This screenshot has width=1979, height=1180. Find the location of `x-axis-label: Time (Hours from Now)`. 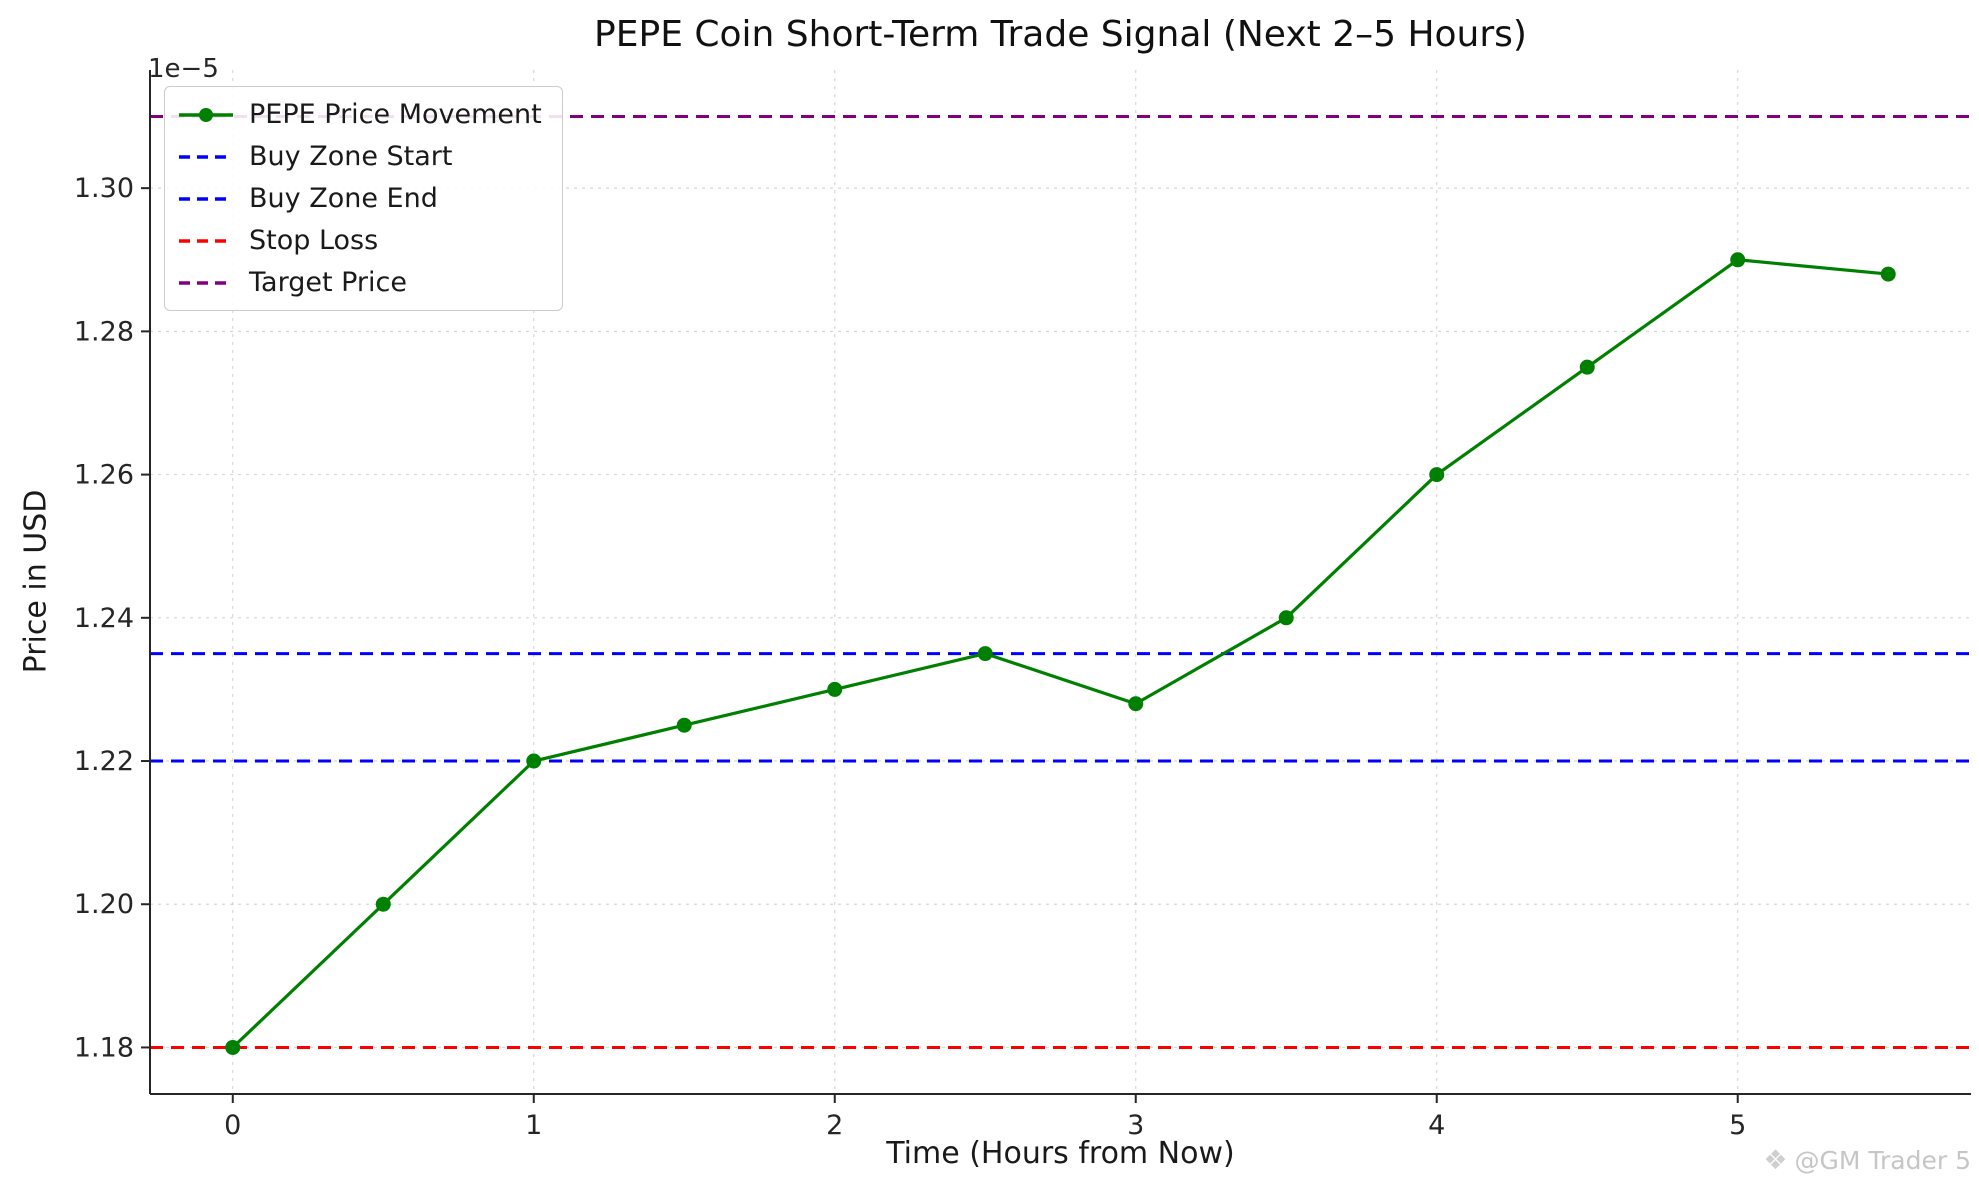

x-axis-label: Time (Hours from Now) is located at coordinates (1060, 1153).